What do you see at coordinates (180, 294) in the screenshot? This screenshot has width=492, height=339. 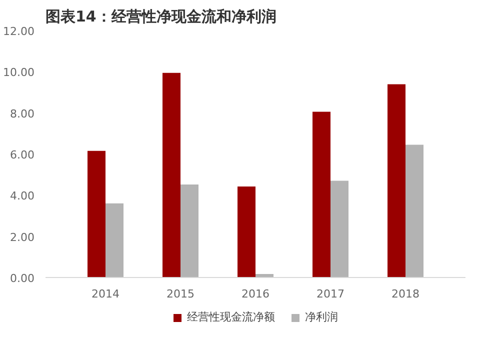 I see `x-tick-label: 2015` at bounding box center [180, 294].